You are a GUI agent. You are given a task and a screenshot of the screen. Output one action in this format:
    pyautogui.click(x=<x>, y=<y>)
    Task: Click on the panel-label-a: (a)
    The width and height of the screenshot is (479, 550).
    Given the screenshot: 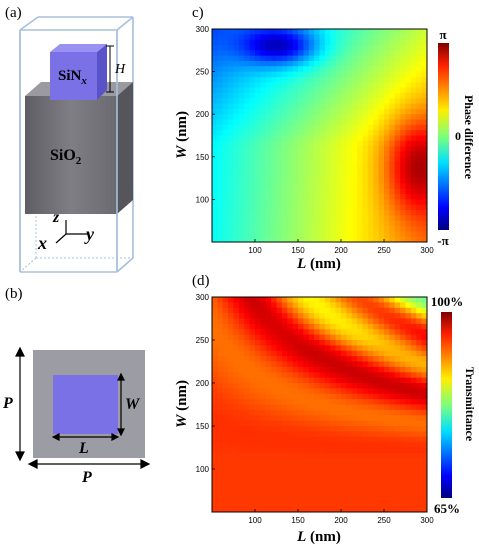 What is the action you would take?
    pyautogui.click(x=13, y=13)
    